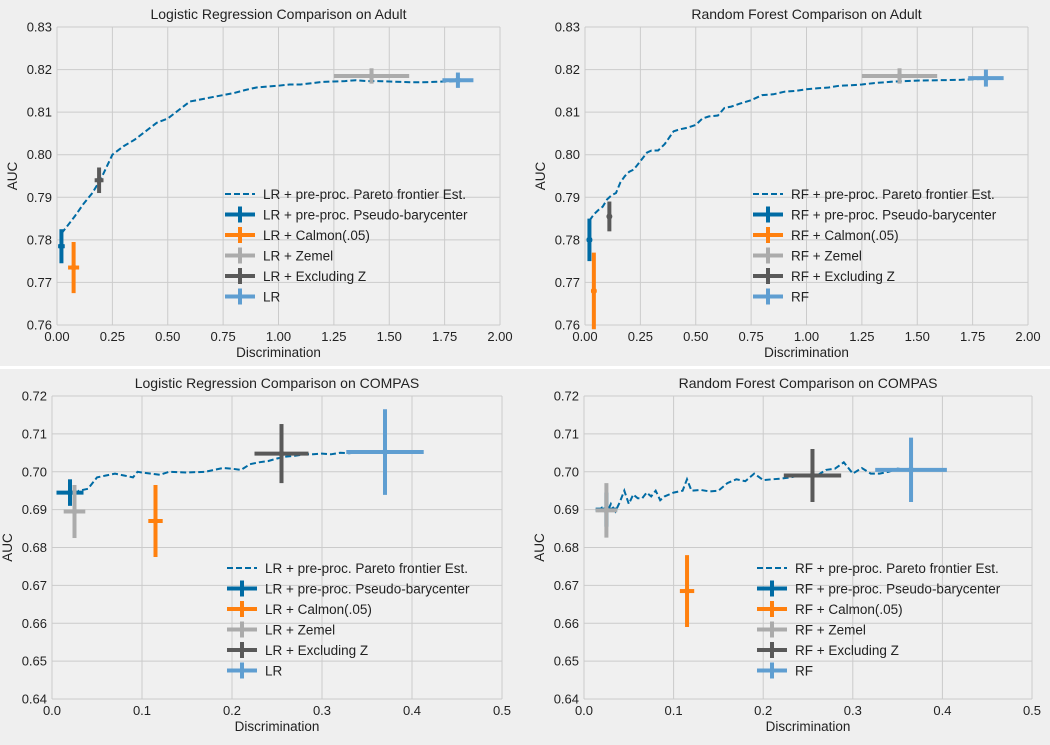 This screenshot has height=745, width=1050. What do you see at coordinates (567, 325) in the screenshot?
I see `y-tick-label: 0.76` at bounding box center [567, 325].